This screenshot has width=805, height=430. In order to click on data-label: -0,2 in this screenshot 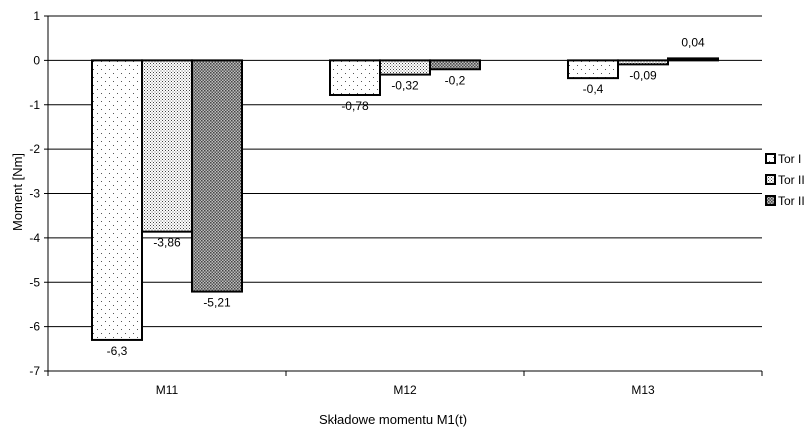, I will do `click(455, 80)`.